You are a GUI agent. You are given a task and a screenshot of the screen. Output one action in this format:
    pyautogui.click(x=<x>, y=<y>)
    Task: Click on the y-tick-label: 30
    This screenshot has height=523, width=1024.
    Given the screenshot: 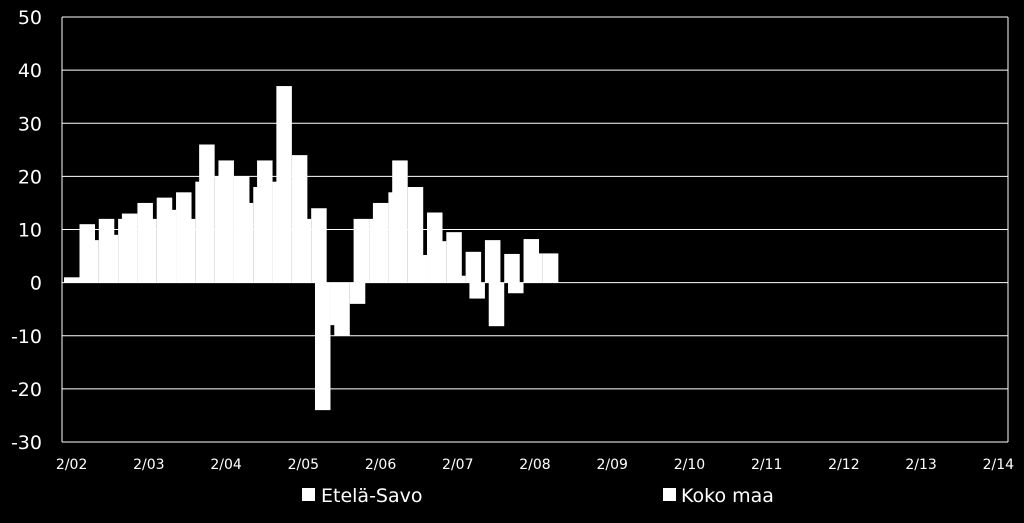 What is the action you would take?
    pyautogui.click(x=30, y=124)
    